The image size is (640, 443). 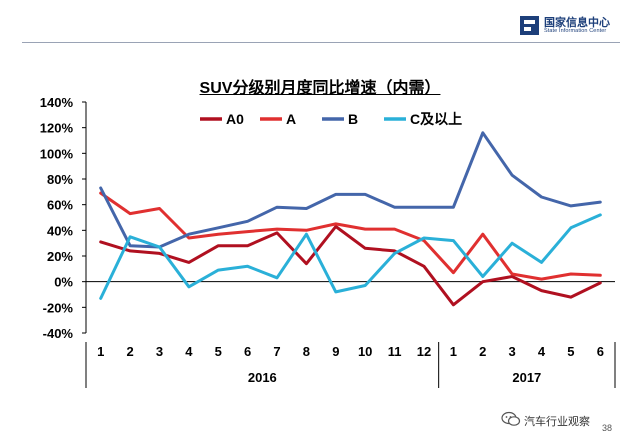 I want to click on y-tick-label: 60%, so click(x=60, y=205).